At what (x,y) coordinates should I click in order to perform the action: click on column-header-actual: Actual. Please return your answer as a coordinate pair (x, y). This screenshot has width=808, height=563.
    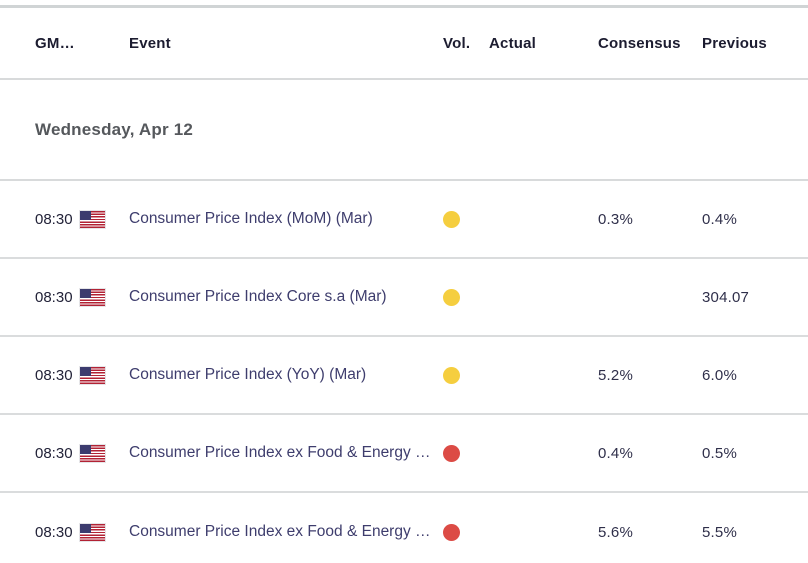
    Looking at the image, I should click on (513, 43).